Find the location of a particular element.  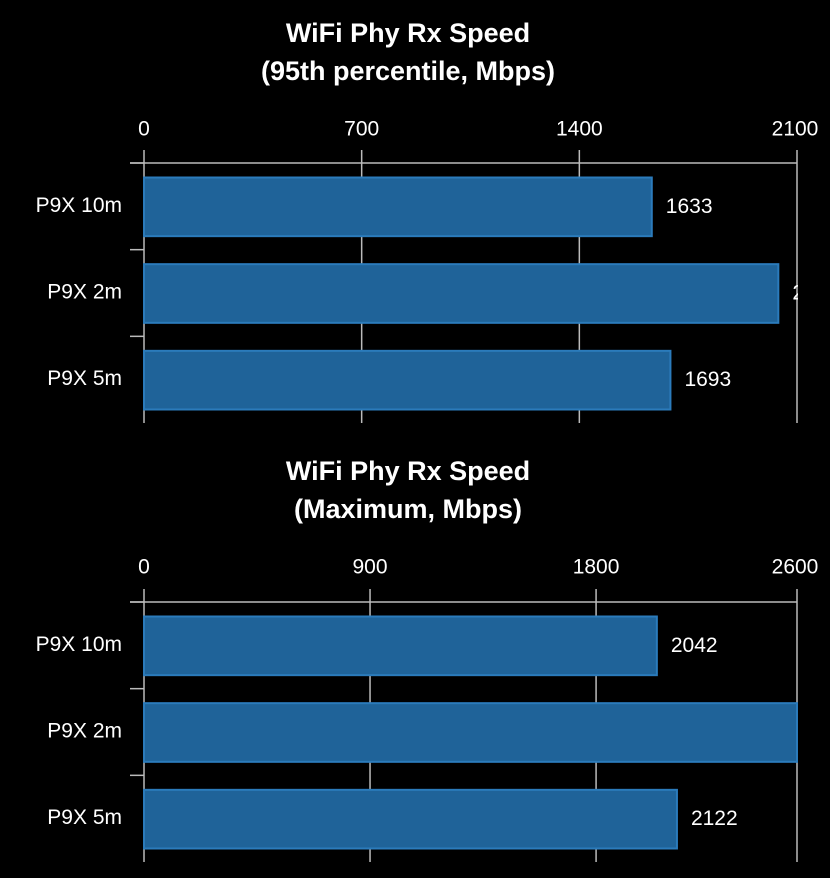

x-tick-label: 1800 is located at coordinates (596, 567).